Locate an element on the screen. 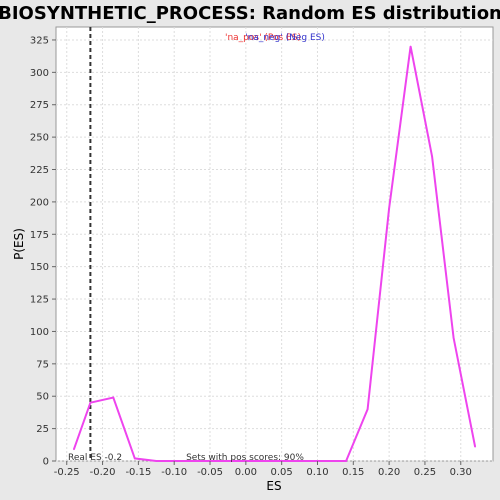 Image resolution: width=500 pixels, height=500 pixels. x-tick-label: -0.25 is located at coordinates (67, 472).